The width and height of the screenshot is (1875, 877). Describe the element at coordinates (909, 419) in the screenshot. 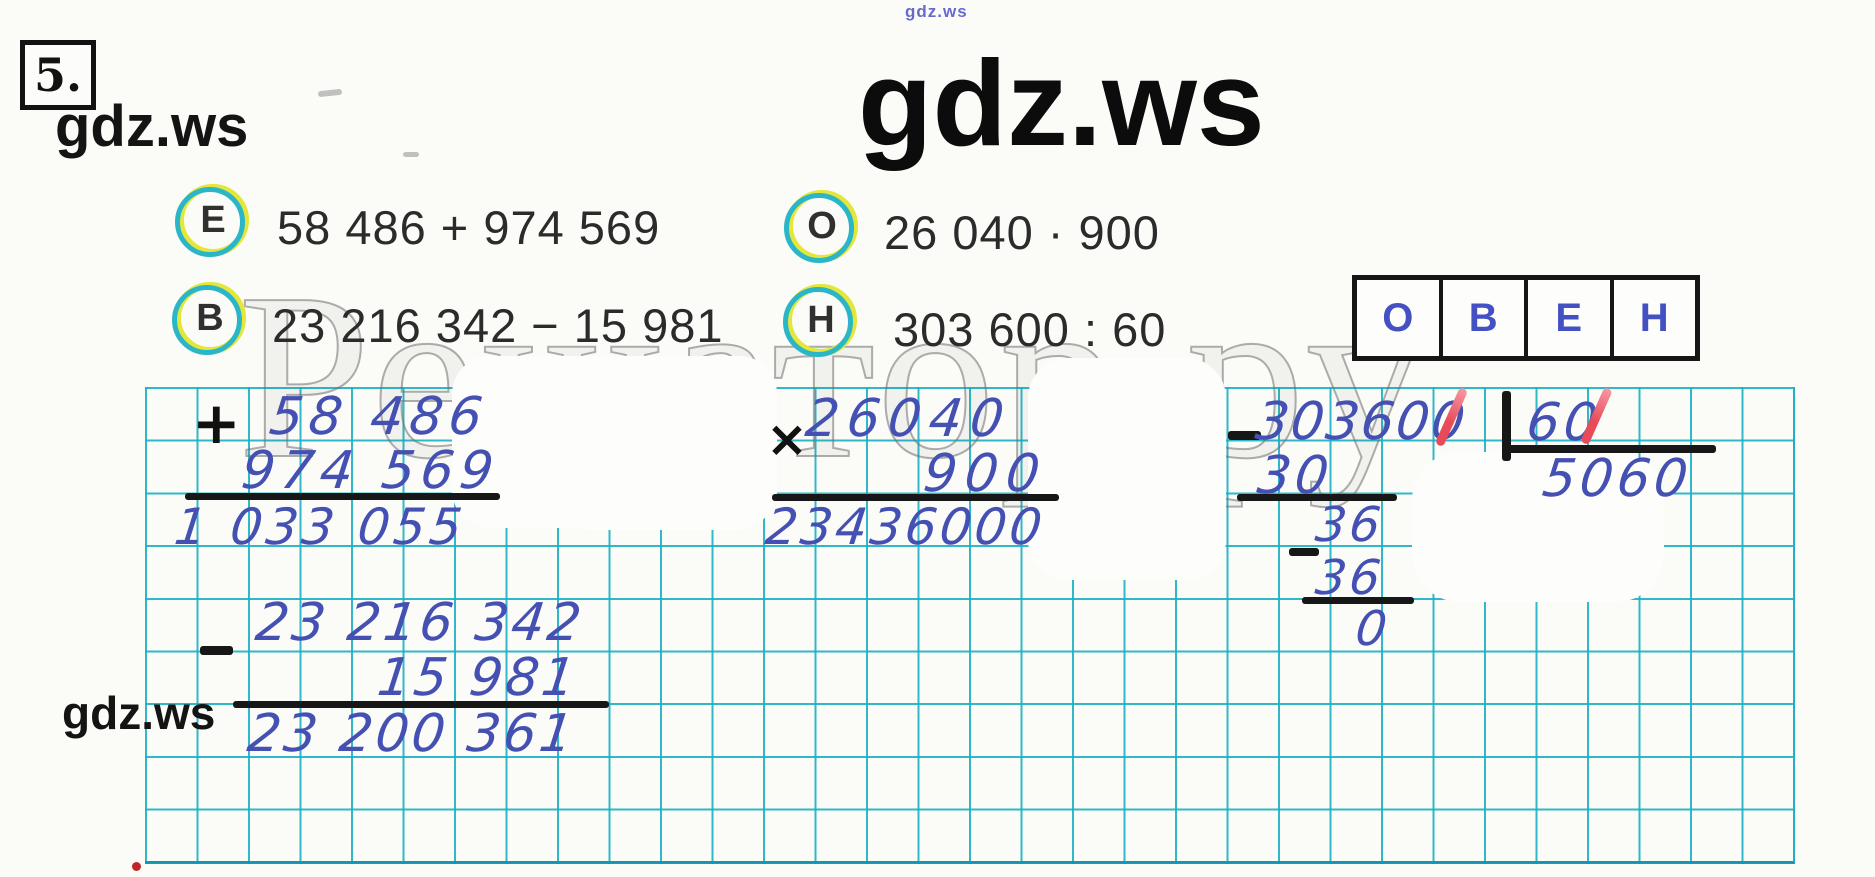

I see `multiplication-factor1: 26040` at that location.